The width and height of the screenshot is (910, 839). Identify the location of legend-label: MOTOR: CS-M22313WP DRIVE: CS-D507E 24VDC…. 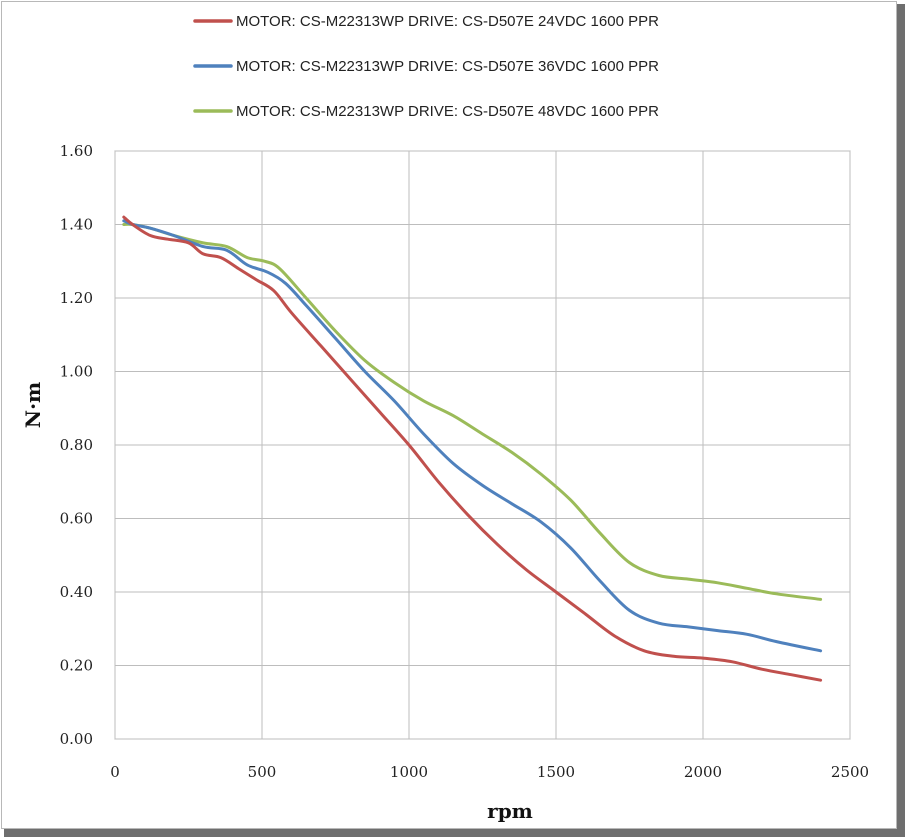
(447, 21).